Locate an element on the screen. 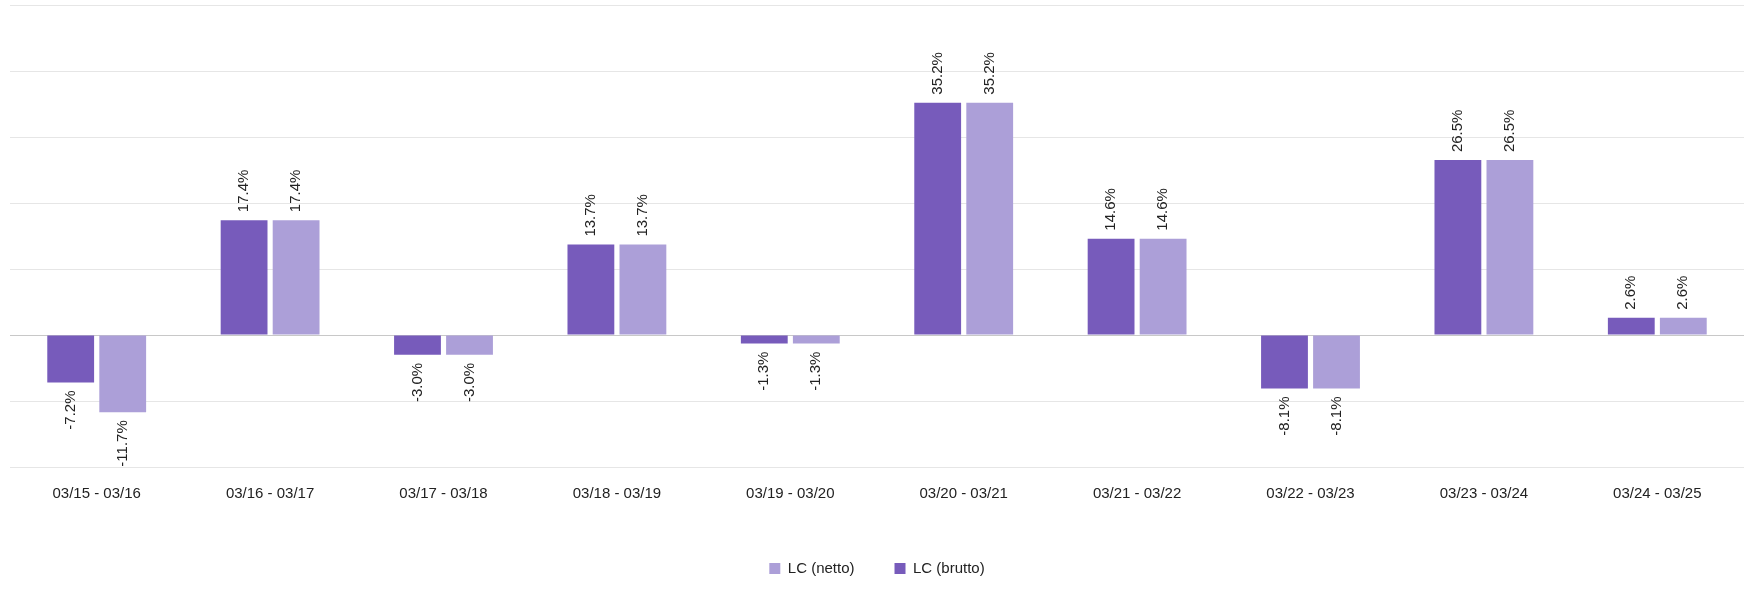 This screenshot has width=1754, height=591. x-tick-label: 03/17 - 03/18 is located at coordinates (443, 493).